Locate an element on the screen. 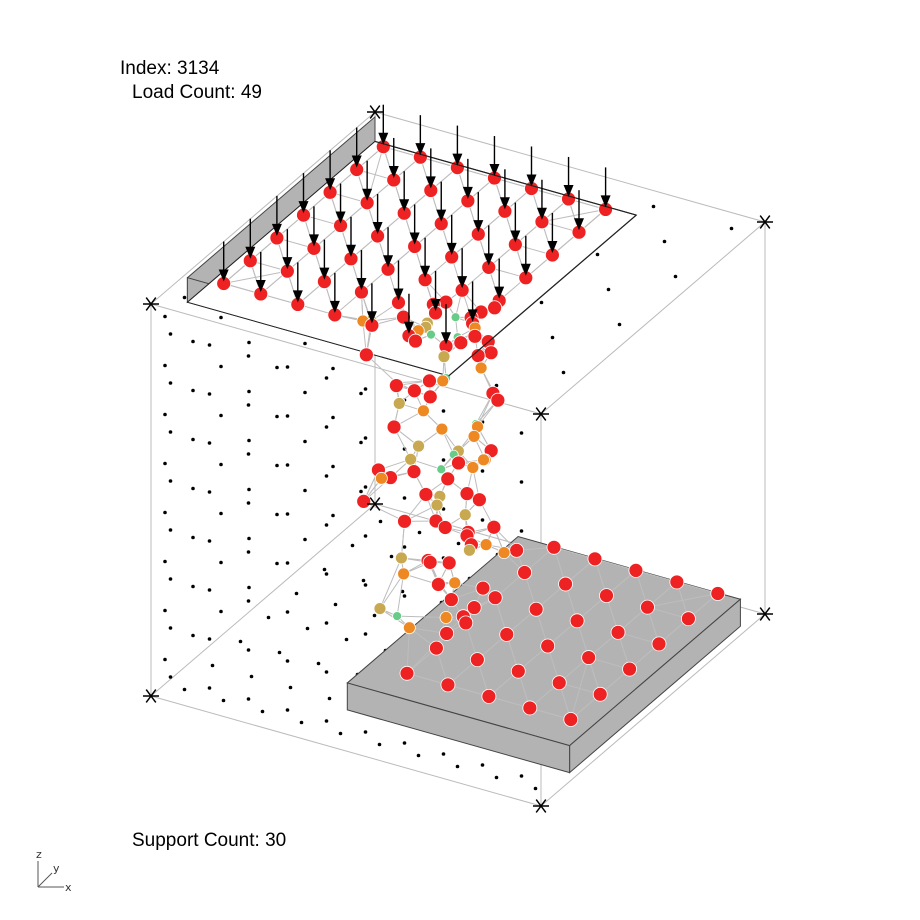 The image size is (920, 920). z-axis-label: z is located at coordinates (39, 854).